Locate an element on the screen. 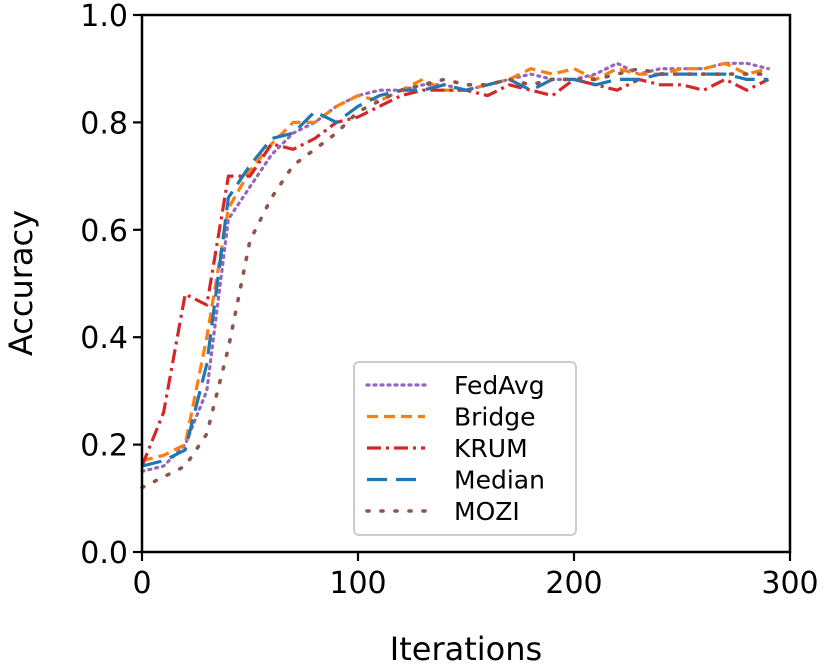  x-axis-label: Iterations is located at coordinates (466, 649).